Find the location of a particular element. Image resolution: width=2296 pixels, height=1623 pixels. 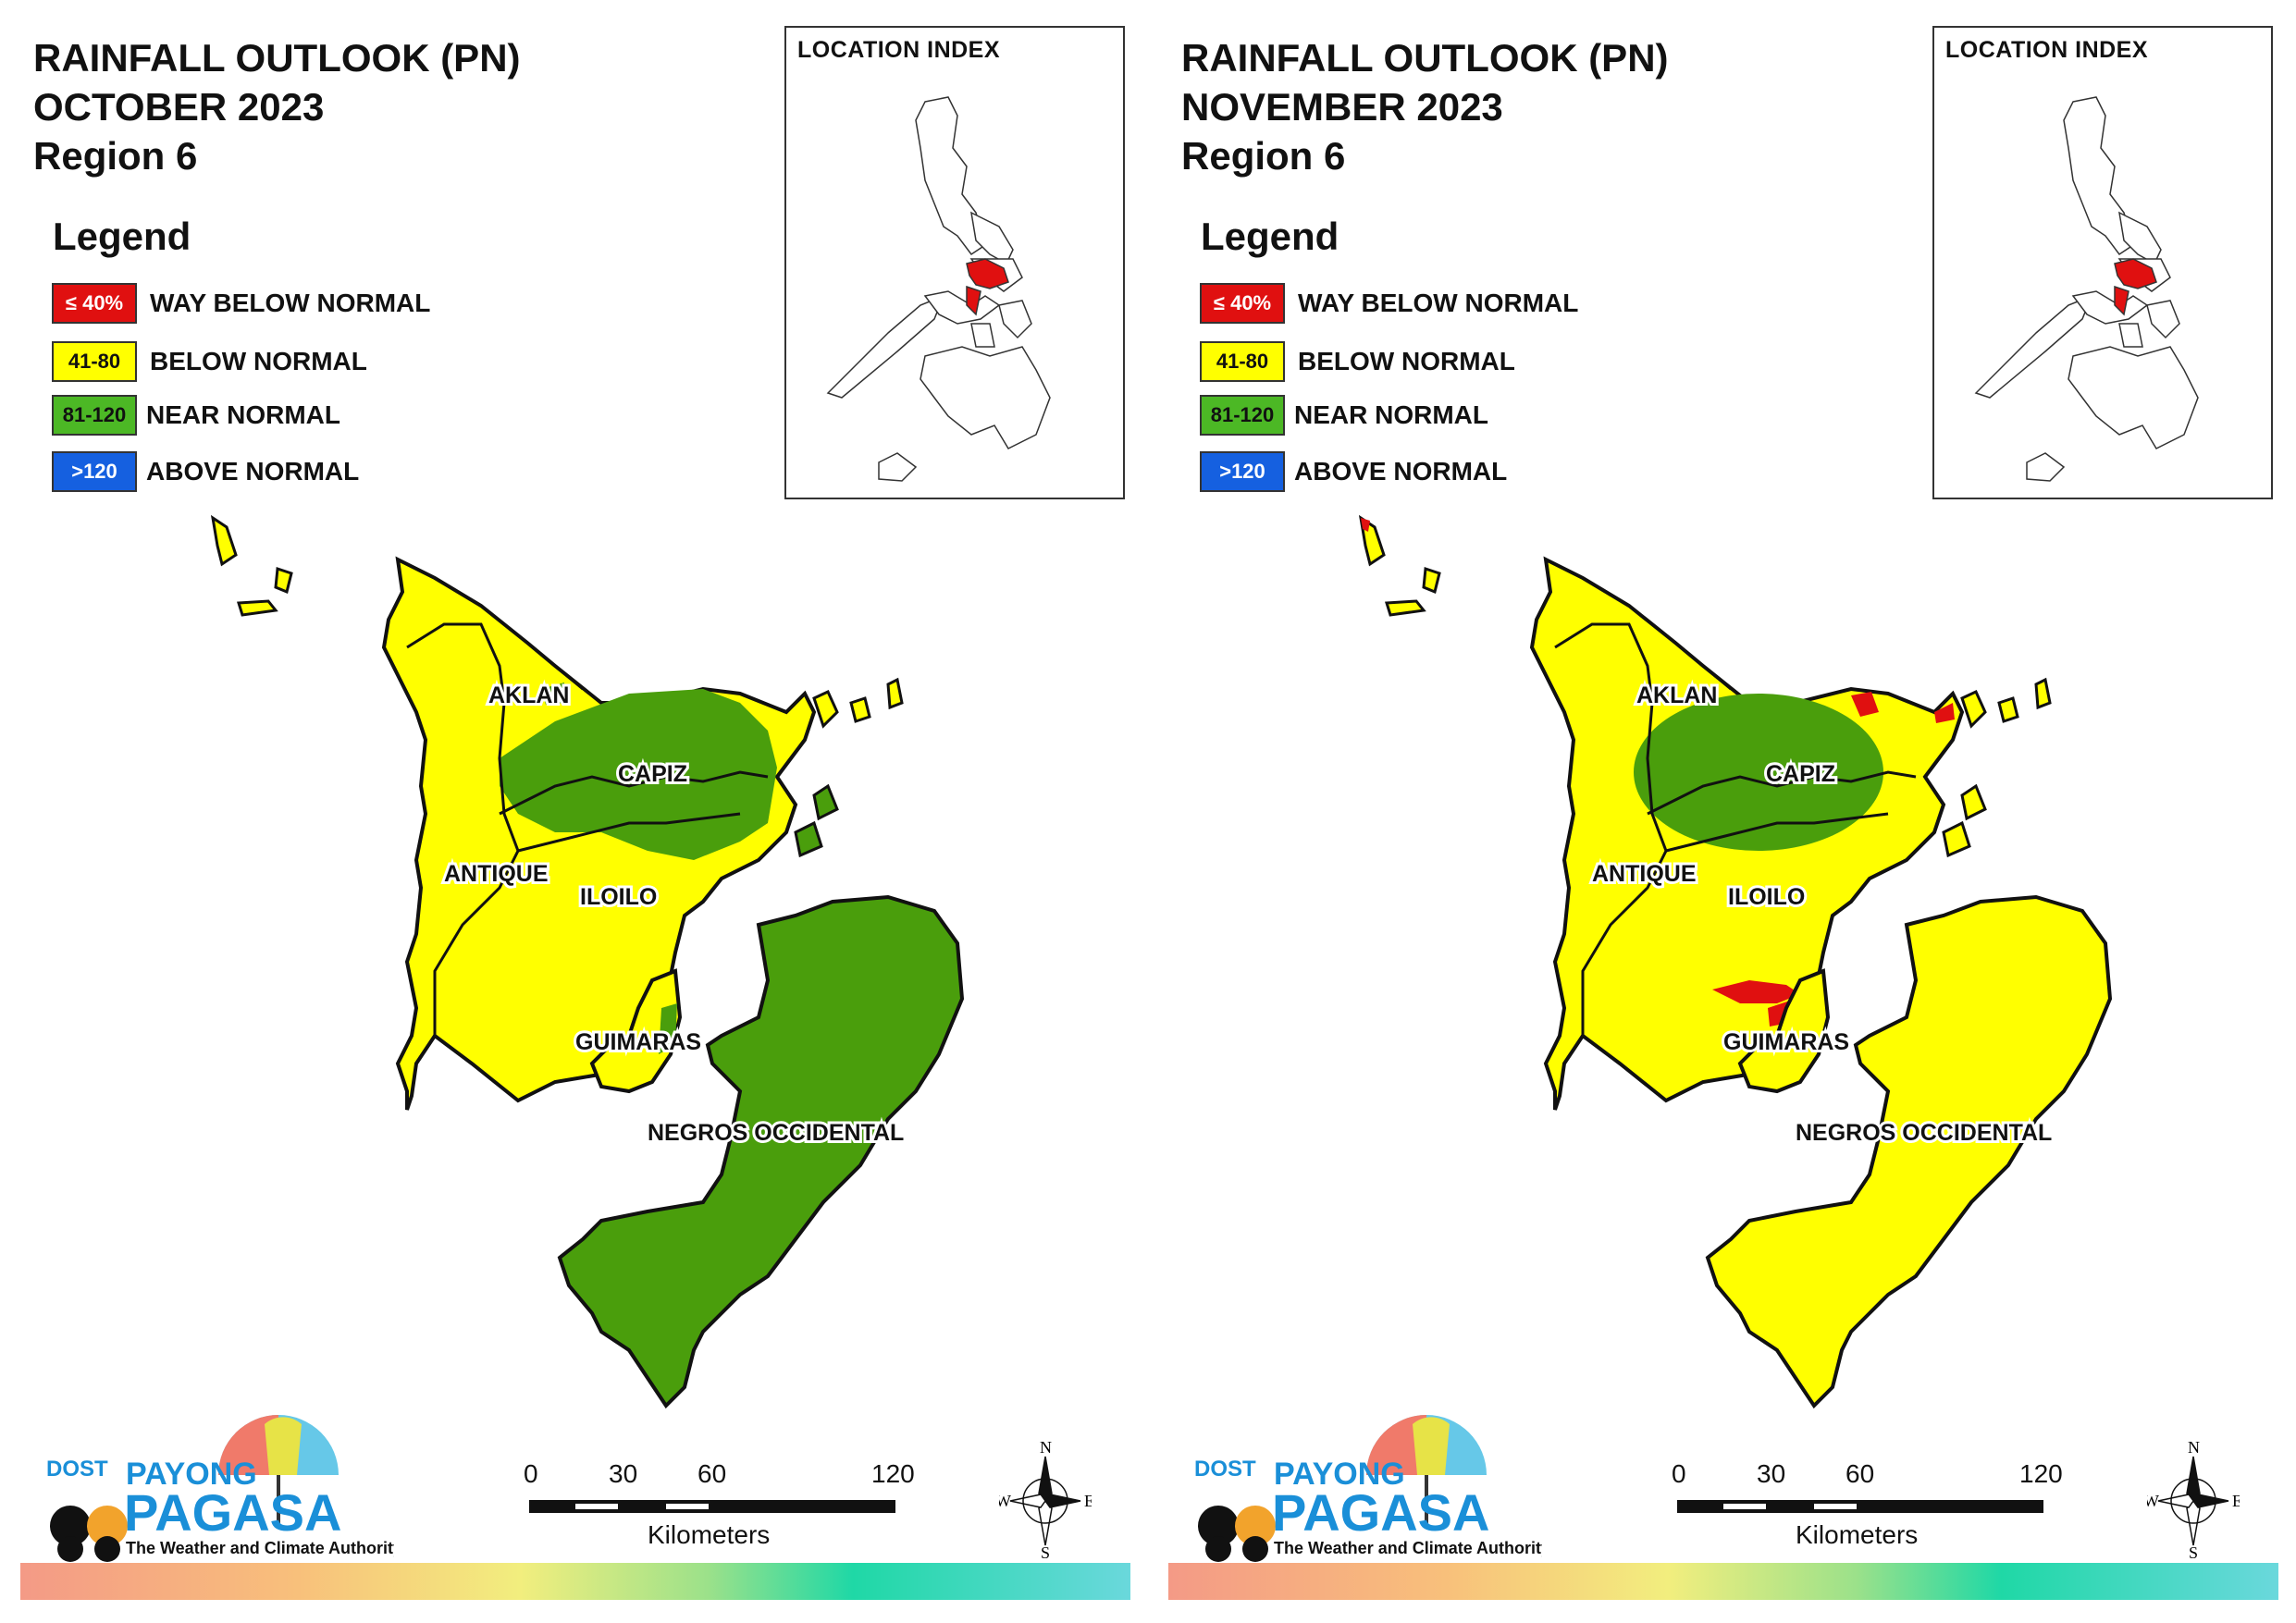

aklan-green-patch is located at coordinates (553, 693).